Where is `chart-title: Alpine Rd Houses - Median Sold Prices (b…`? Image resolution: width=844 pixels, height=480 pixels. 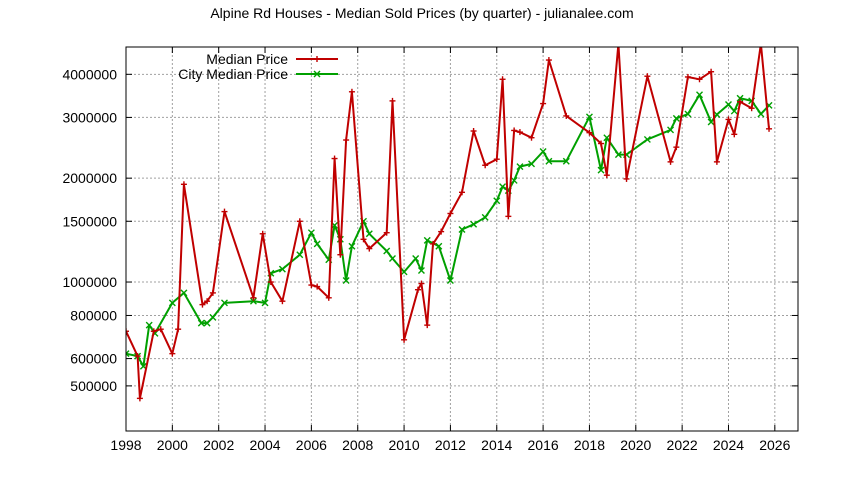 chart-title: Alpine Rd Houses - Median Sold Prices (b… is located at coordinates (421, 13).